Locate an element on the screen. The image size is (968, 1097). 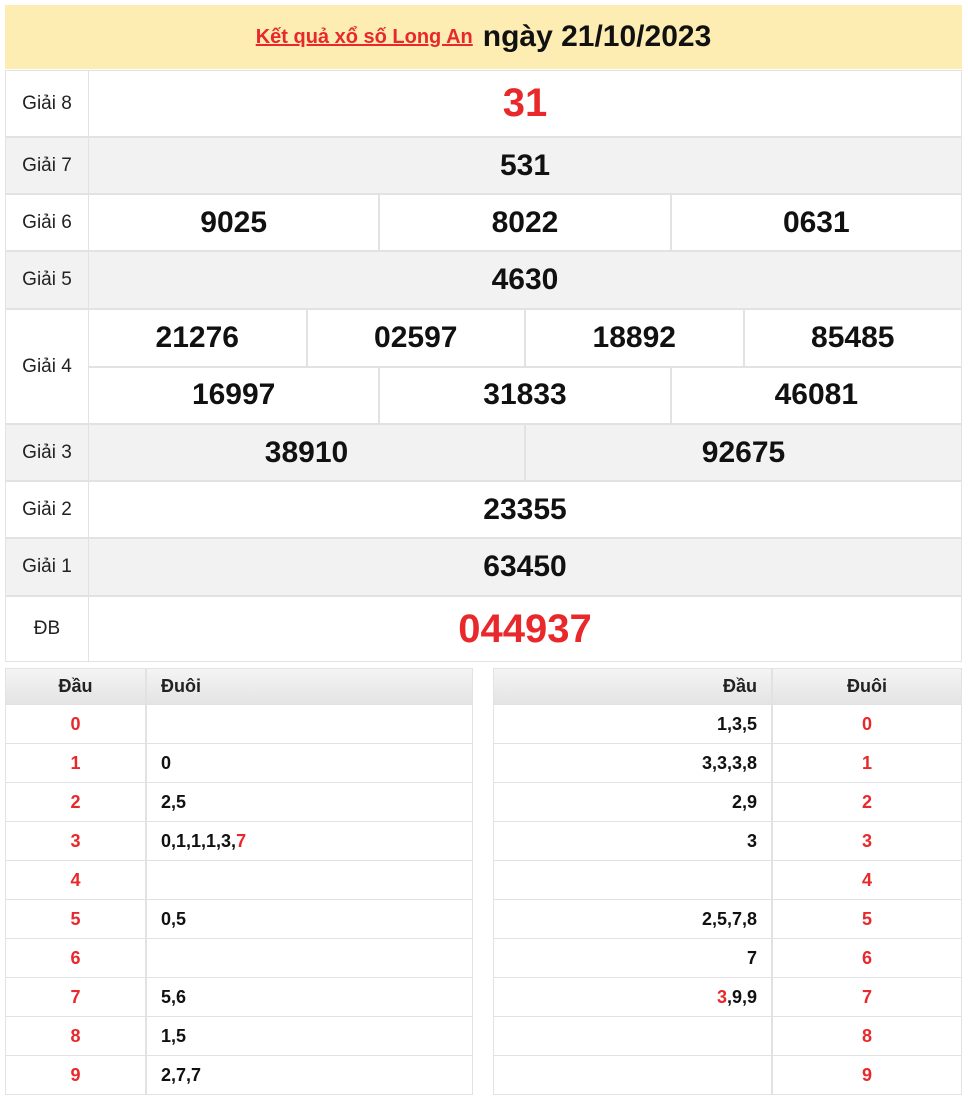
prize-number-text: 38910 is located at coordinates (306, 452).